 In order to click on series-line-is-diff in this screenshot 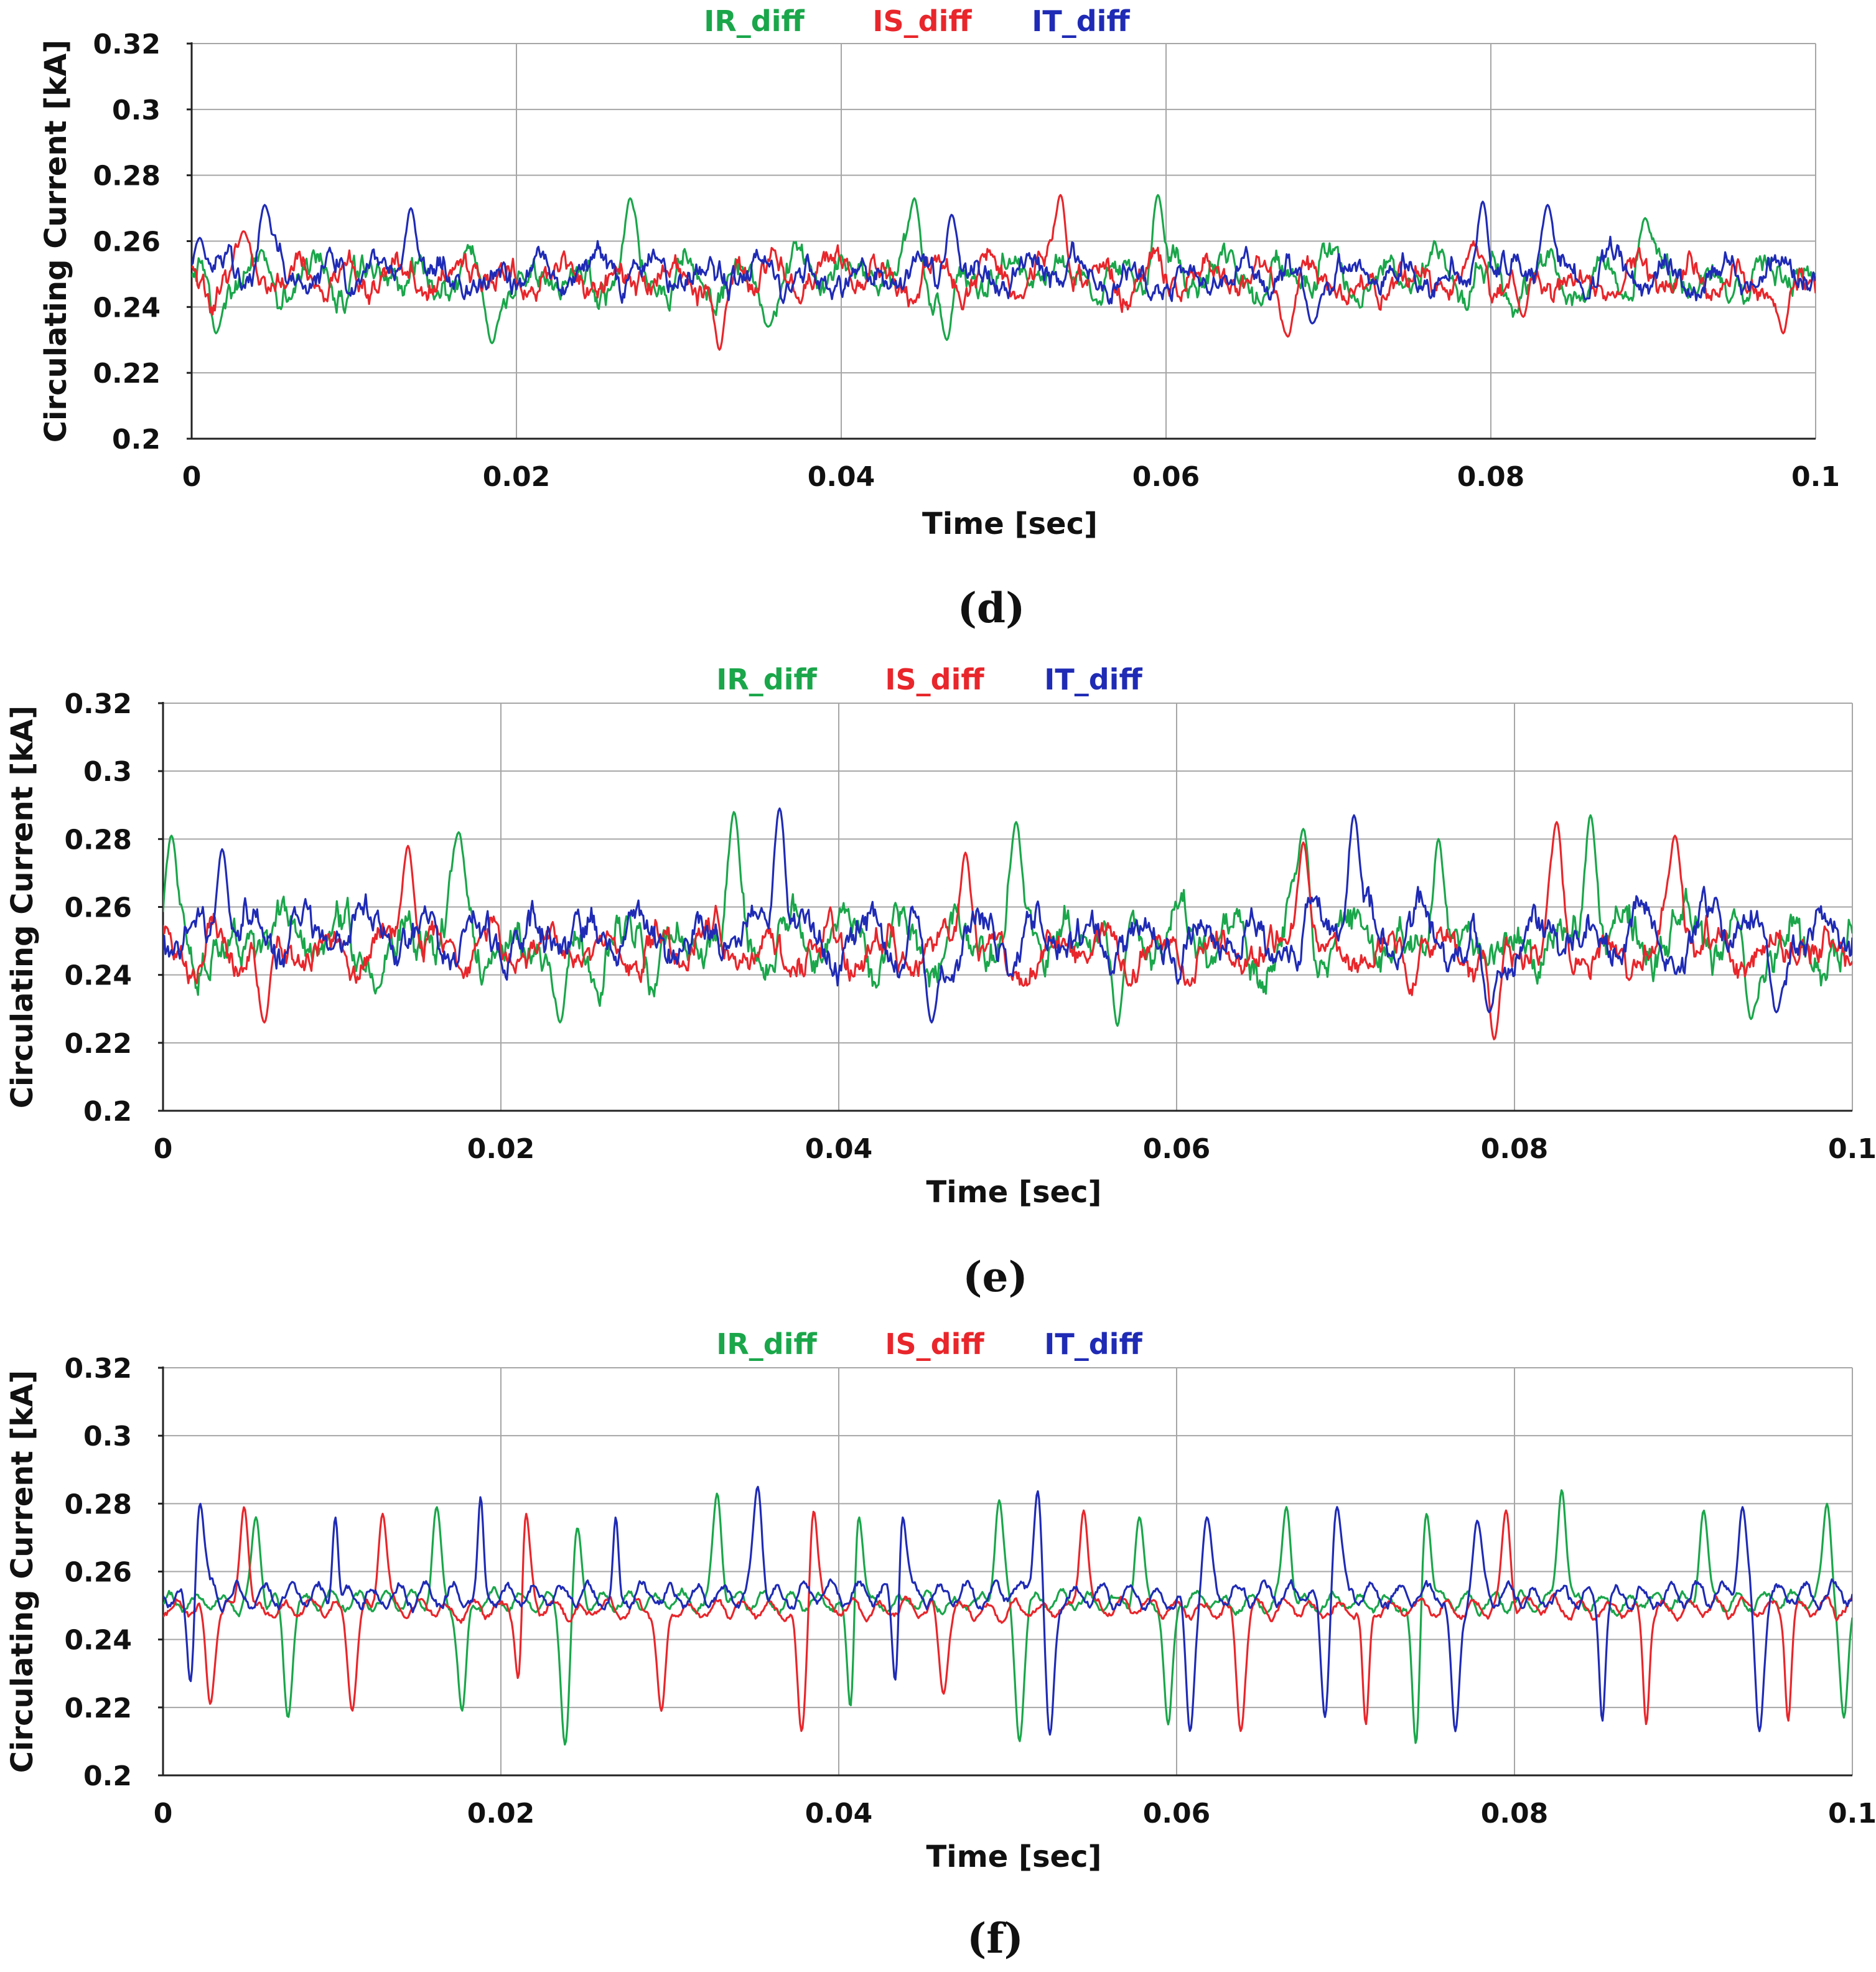, I will do `click(1004, 272)`.